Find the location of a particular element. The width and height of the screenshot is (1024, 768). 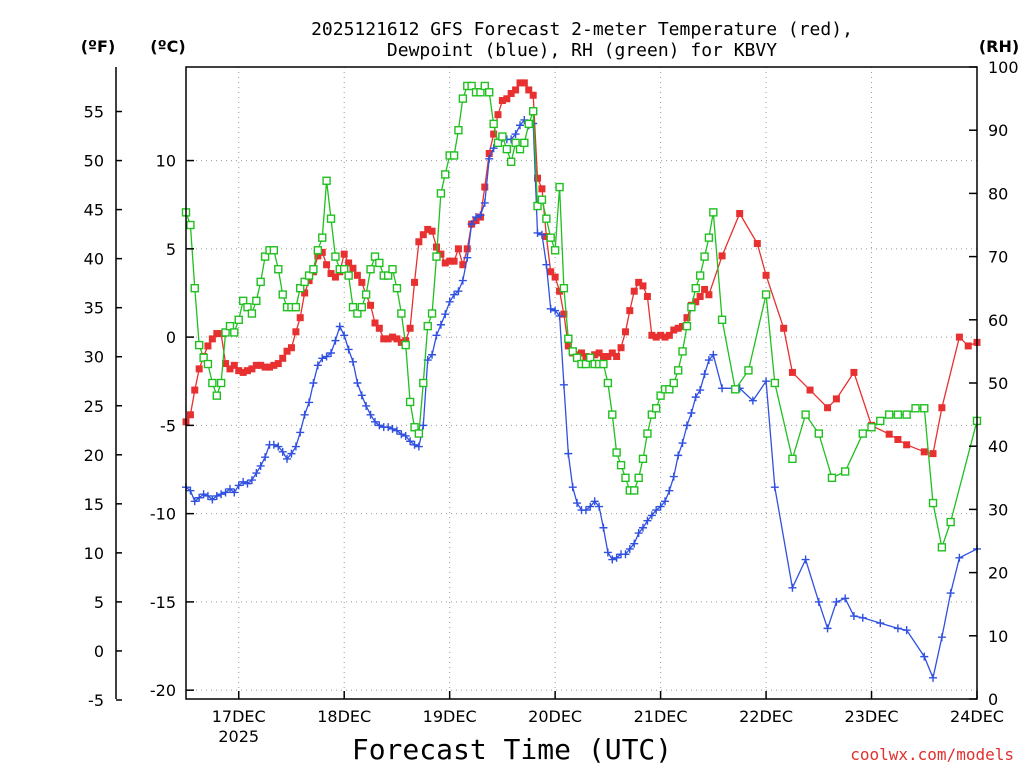

fahrenheit-tick-label: 5 is located at coordinates (99, 602).